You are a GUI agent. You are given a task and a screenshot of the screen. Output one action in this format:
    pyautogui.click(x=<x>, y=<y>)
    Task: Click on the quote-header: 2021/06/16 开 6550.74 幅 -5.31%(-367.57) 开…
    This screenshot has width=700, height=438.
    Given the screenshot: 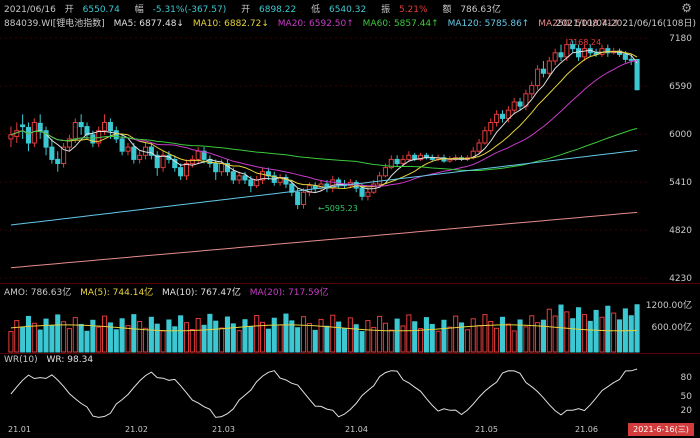 What is the action you would take?
    pyautogui.click(x=258, y=8)
    